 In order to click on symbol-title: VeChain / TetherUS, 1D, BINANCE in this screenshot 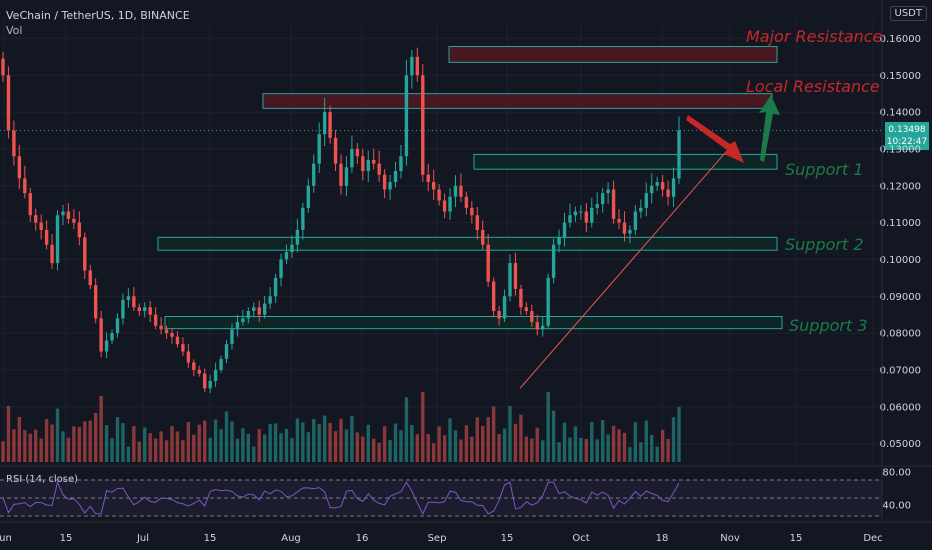, I will do `click(98, 15)`.